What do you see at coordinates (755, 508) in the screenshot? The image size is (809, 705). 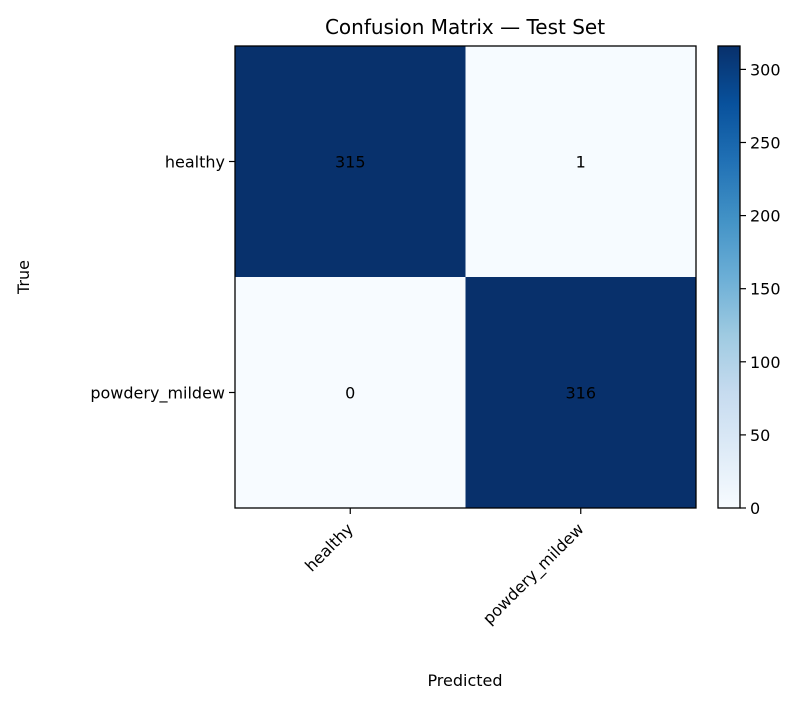 I see `colorbar-tick-label: 0` at bounding box center [755, 508].